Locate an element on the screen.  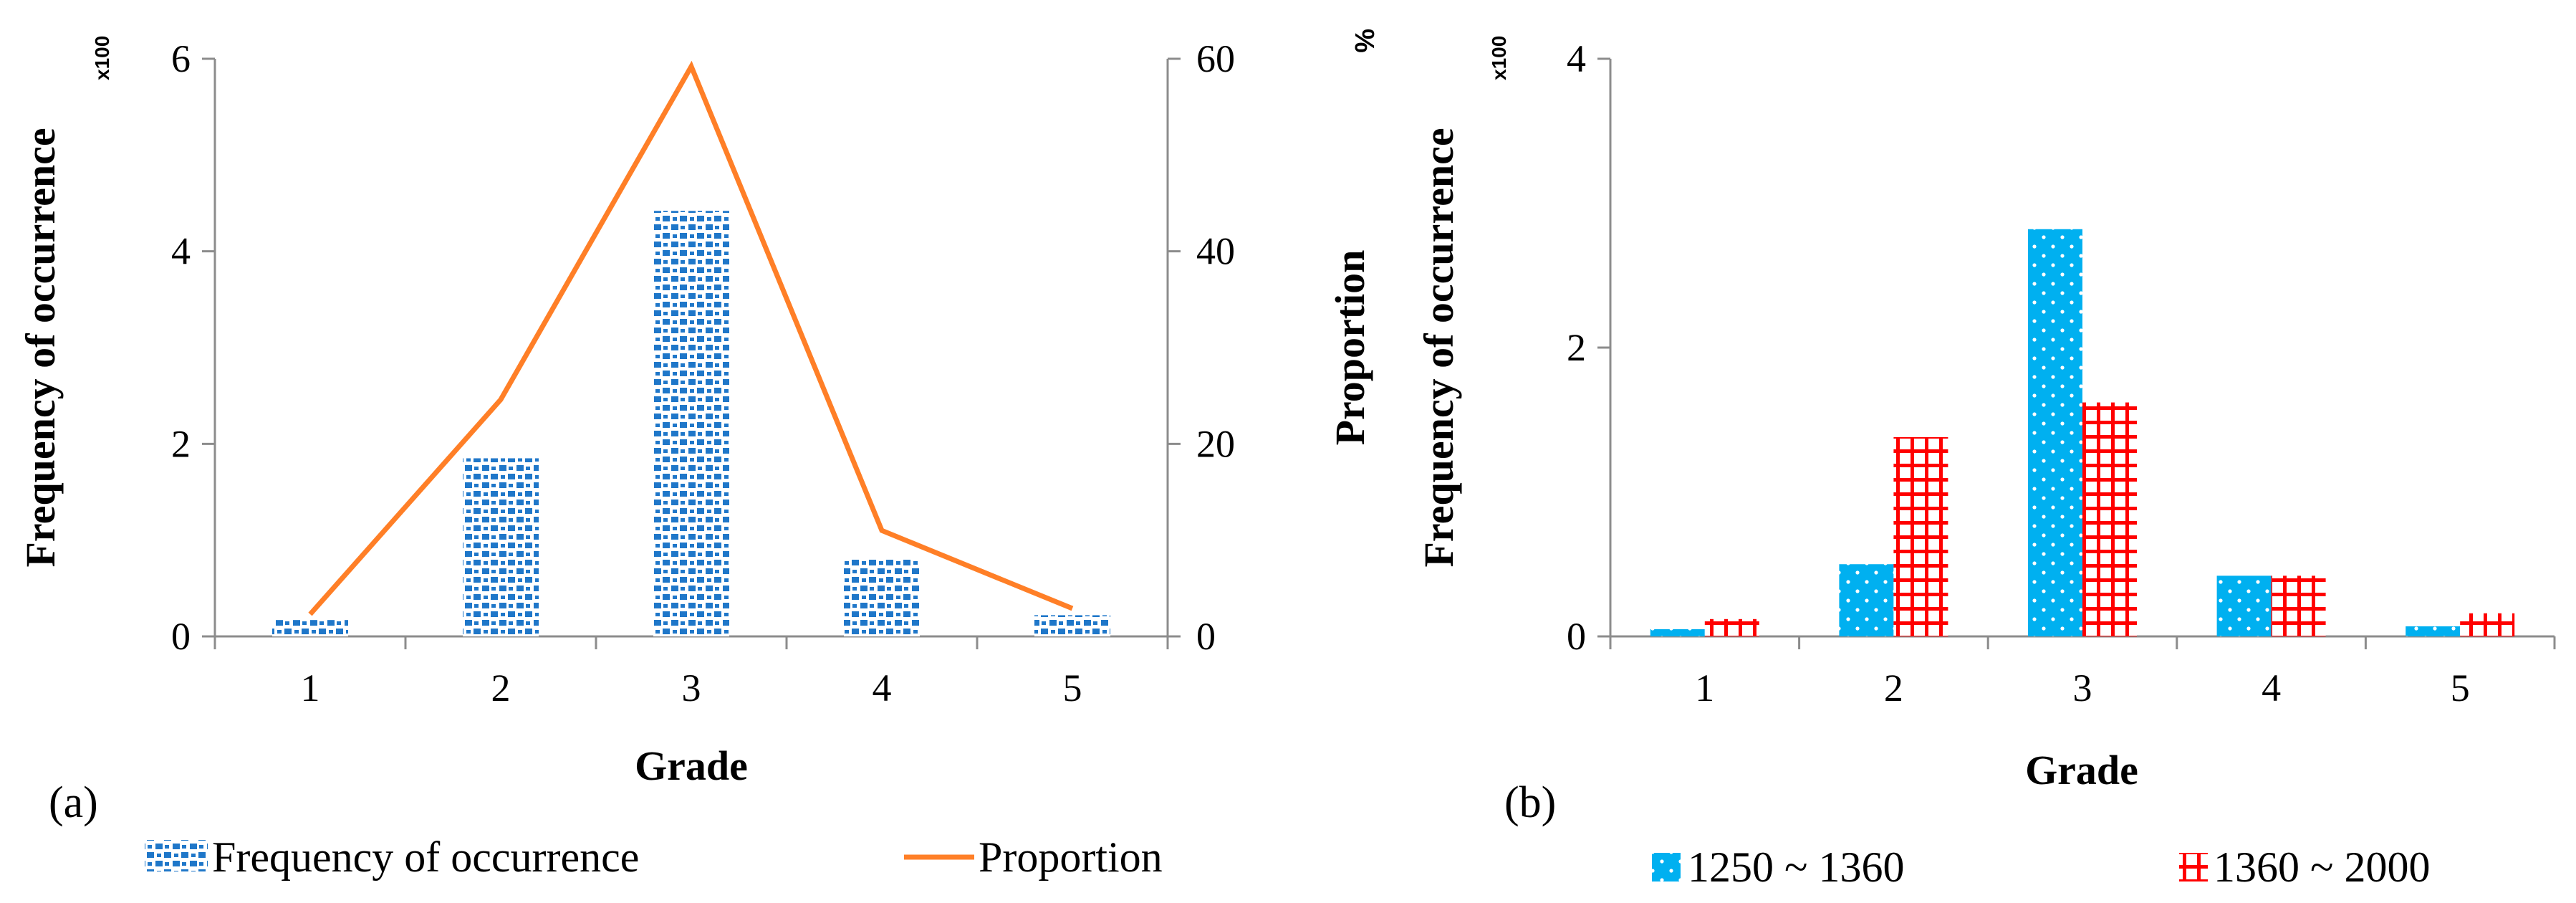
y2-axis-title: Proportion is located at coordinates (1350, 348).